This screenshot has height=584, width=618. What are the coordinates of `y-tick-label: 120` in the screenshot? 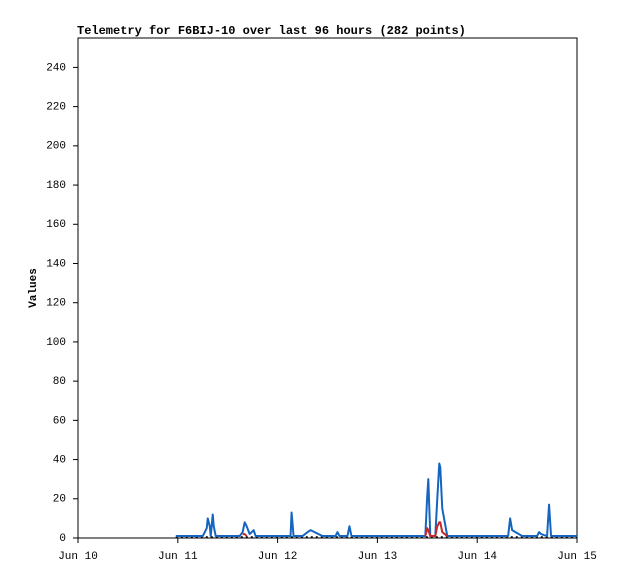 It's located at (56, 304).